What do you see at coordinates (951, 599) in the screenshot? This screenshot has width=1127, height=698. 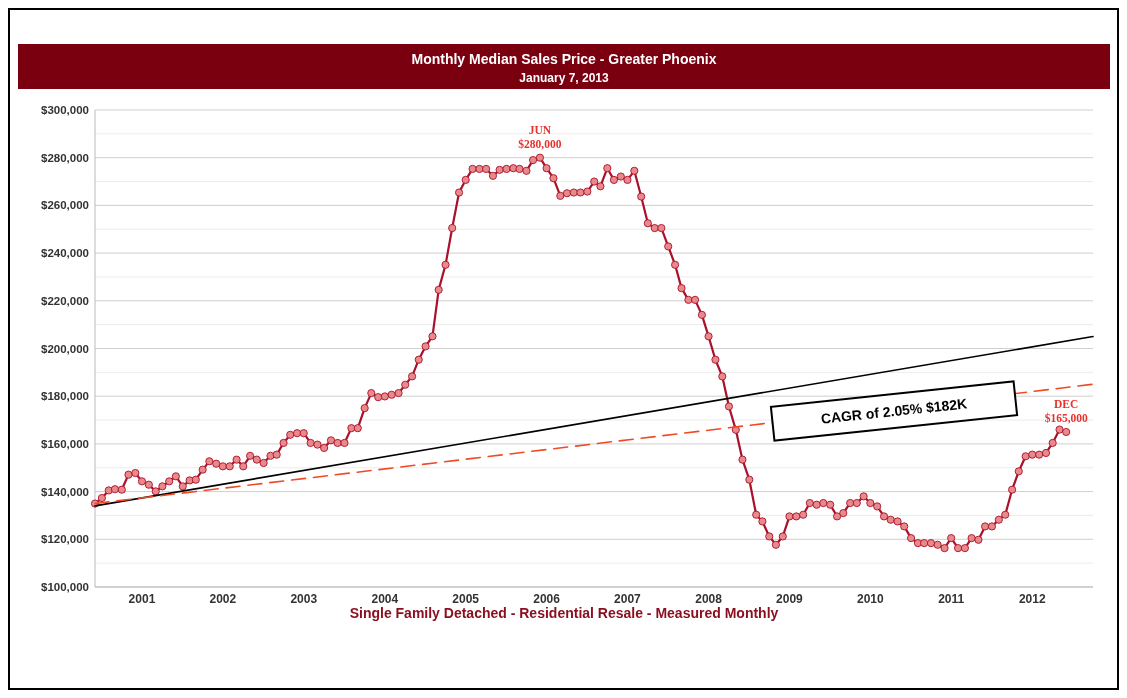 I see `x-tick-label: 2011` at bounding box center [951, 599].